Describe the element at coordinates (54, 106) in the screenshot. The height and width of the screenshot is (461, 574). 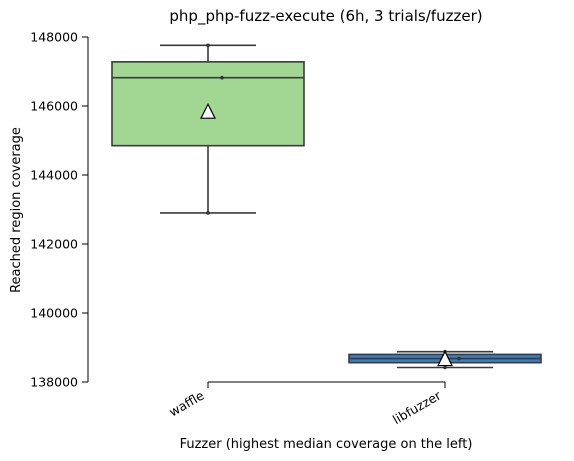
I see `y-tick-label: 146000` at that location.